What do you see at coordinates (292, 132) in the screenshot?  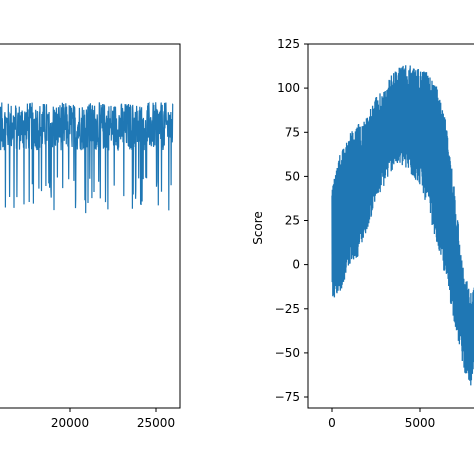 I see `right-y-tick-label: 75` at bounding box center [292, 132].